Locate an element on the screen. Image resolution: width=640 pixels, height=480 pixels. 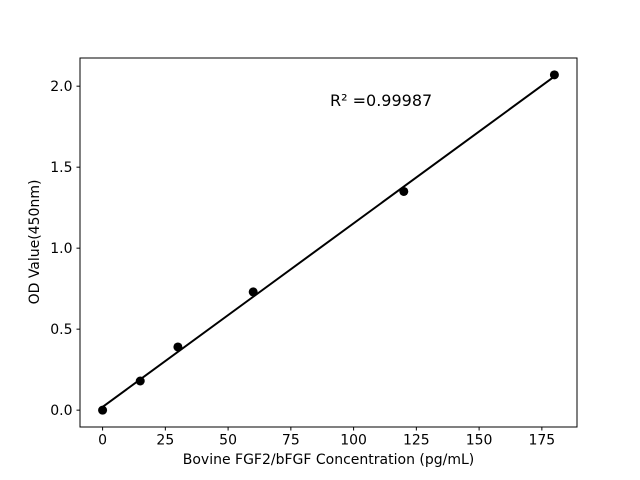
y-axis-label: OD Value(450nm) is located at coordinates (35, 242).